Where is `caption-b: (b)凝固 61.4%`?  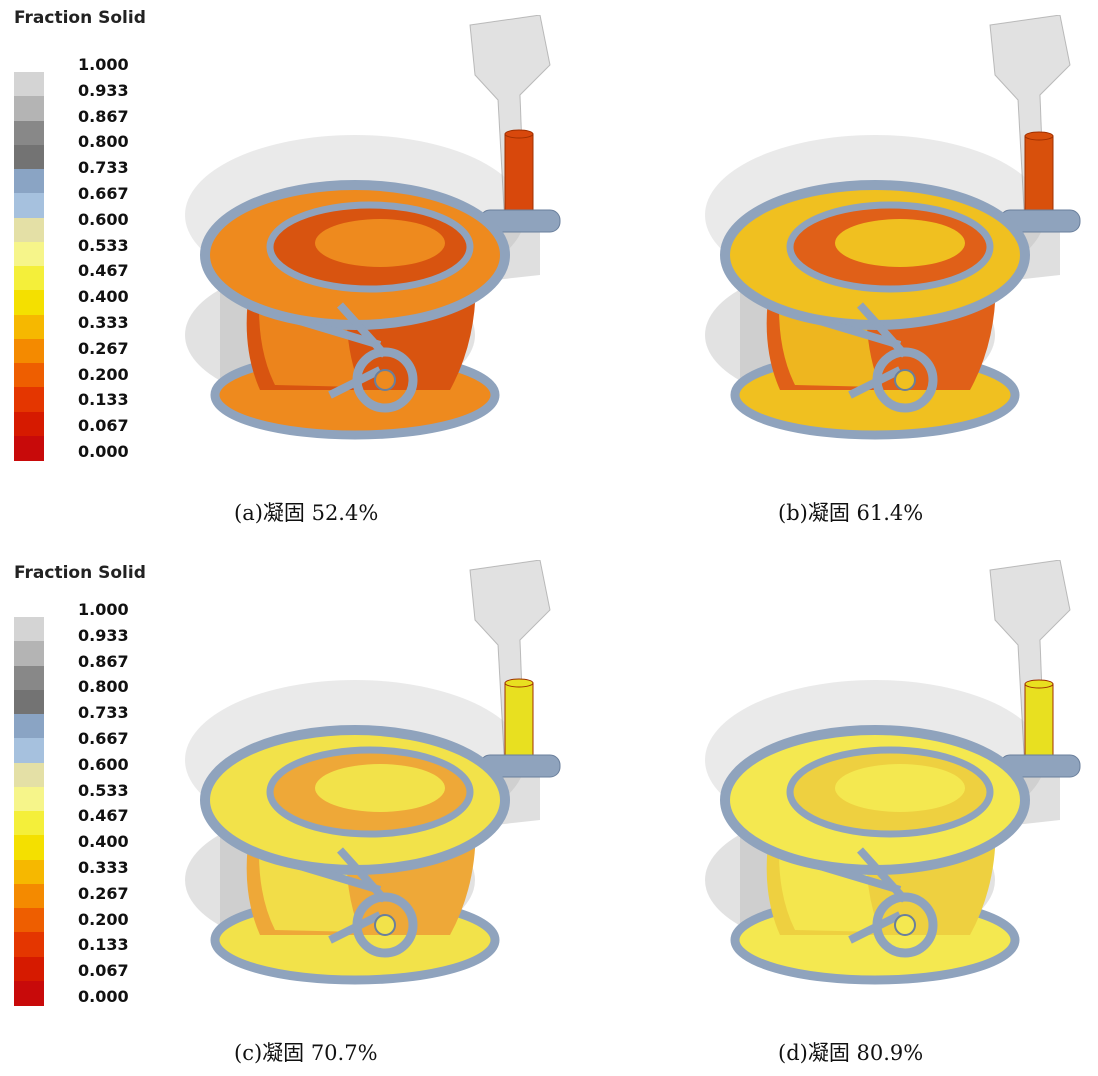 caption-b: (b)凝固 61.4% is located at coordinates (851, 513).